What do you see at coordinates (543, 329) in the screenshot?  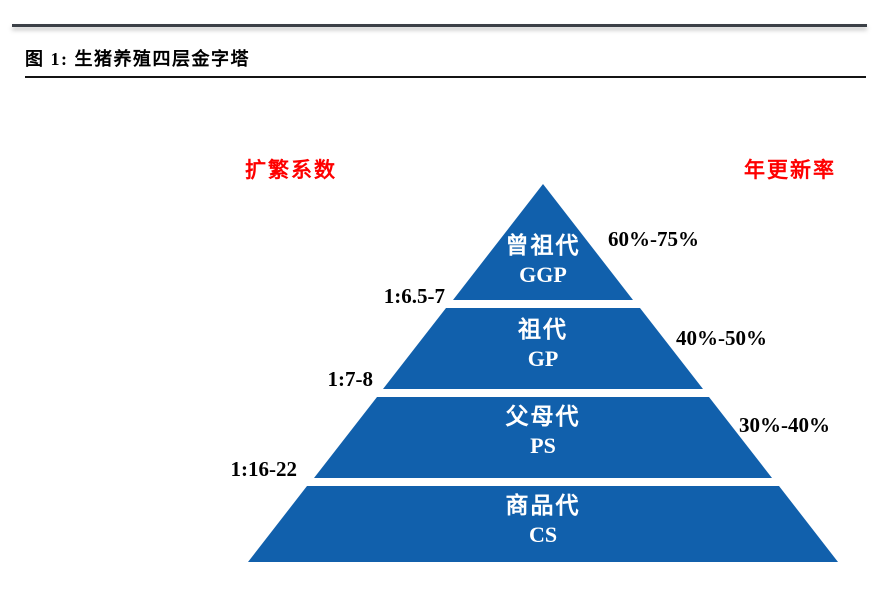 I see `layer-name-cn: 祖代` at bounding box center [543, 329].